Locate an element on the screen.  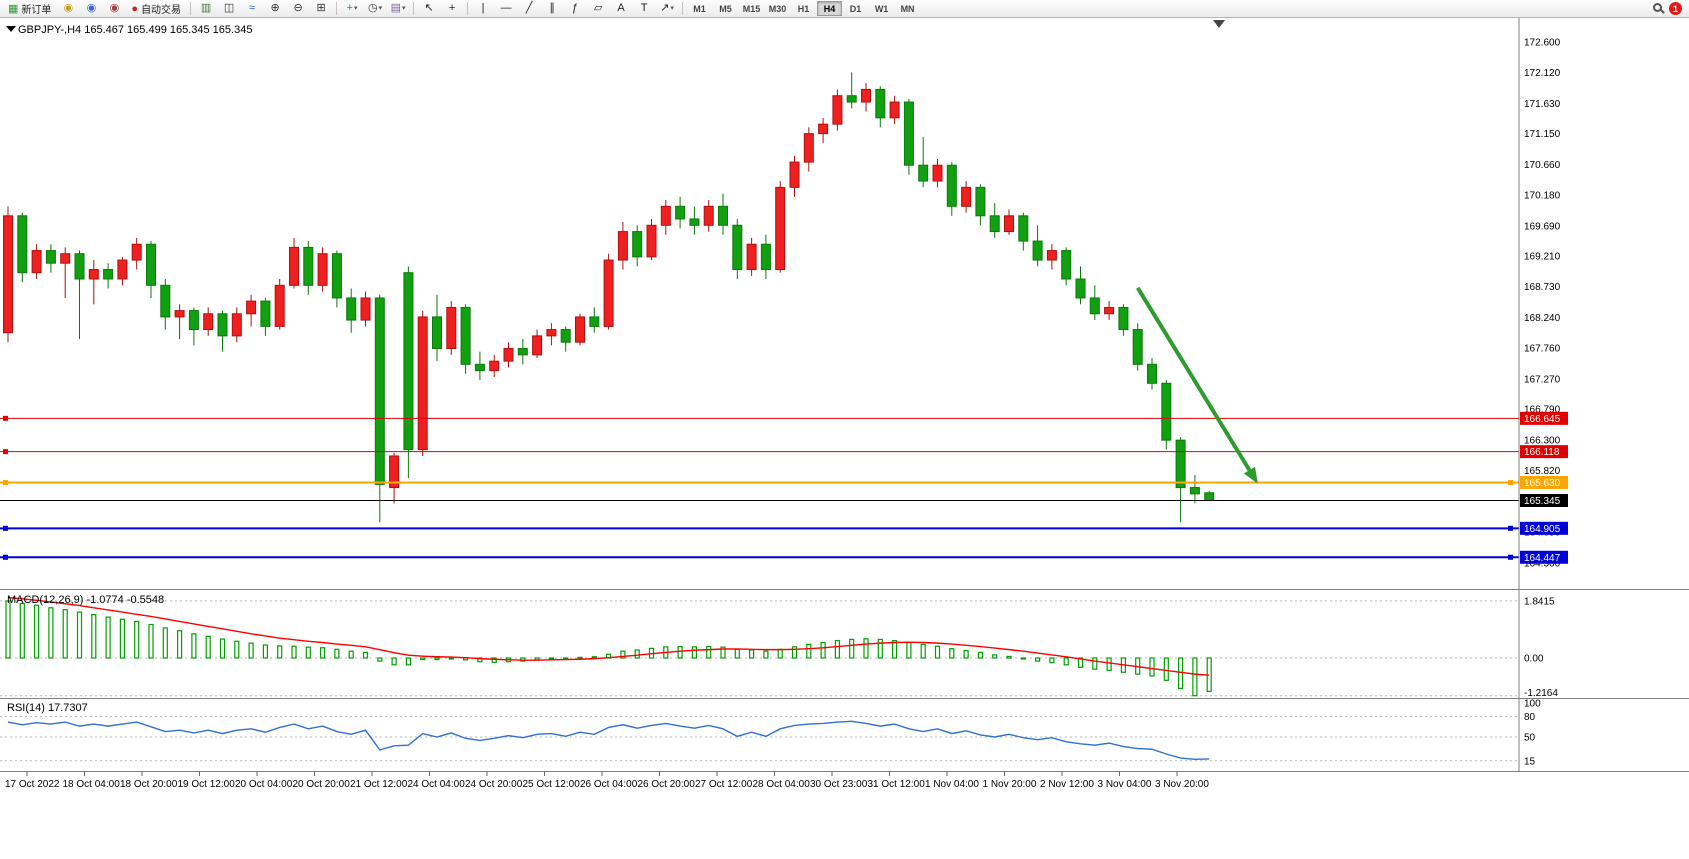
timeframe-h4: H4 is located at coordinates (830, 8).